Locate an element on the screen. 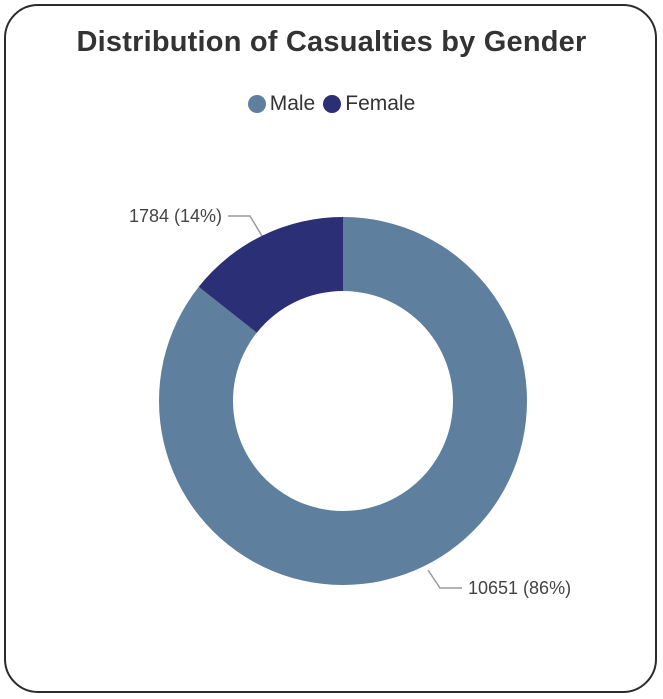 The width and height of the screenshot is (663, 699). legend-label-female: Female is located at coordinates (380, 103).